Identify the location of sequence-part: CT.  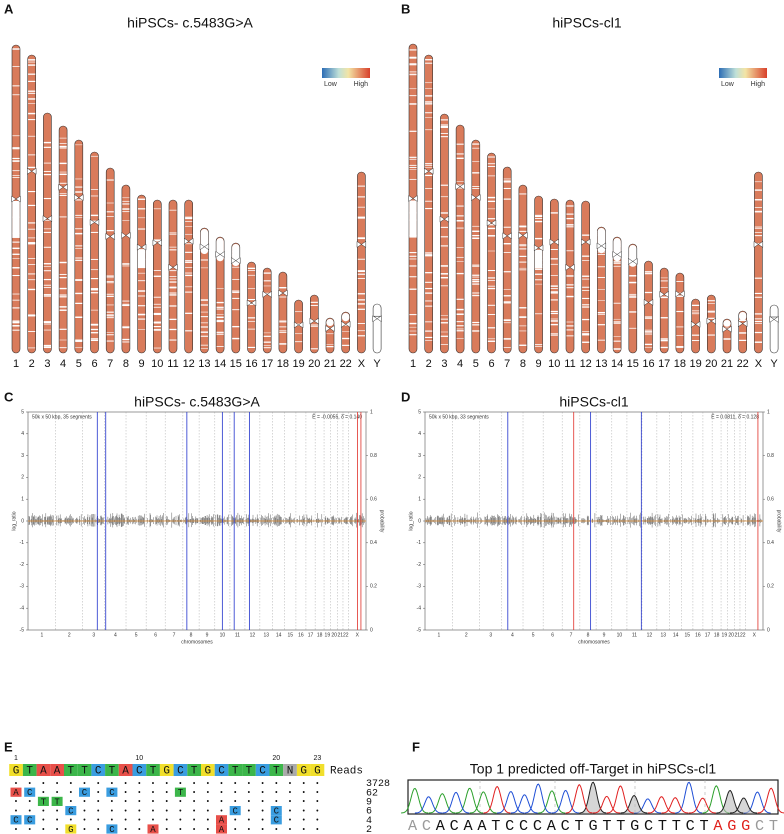
(766, 825).